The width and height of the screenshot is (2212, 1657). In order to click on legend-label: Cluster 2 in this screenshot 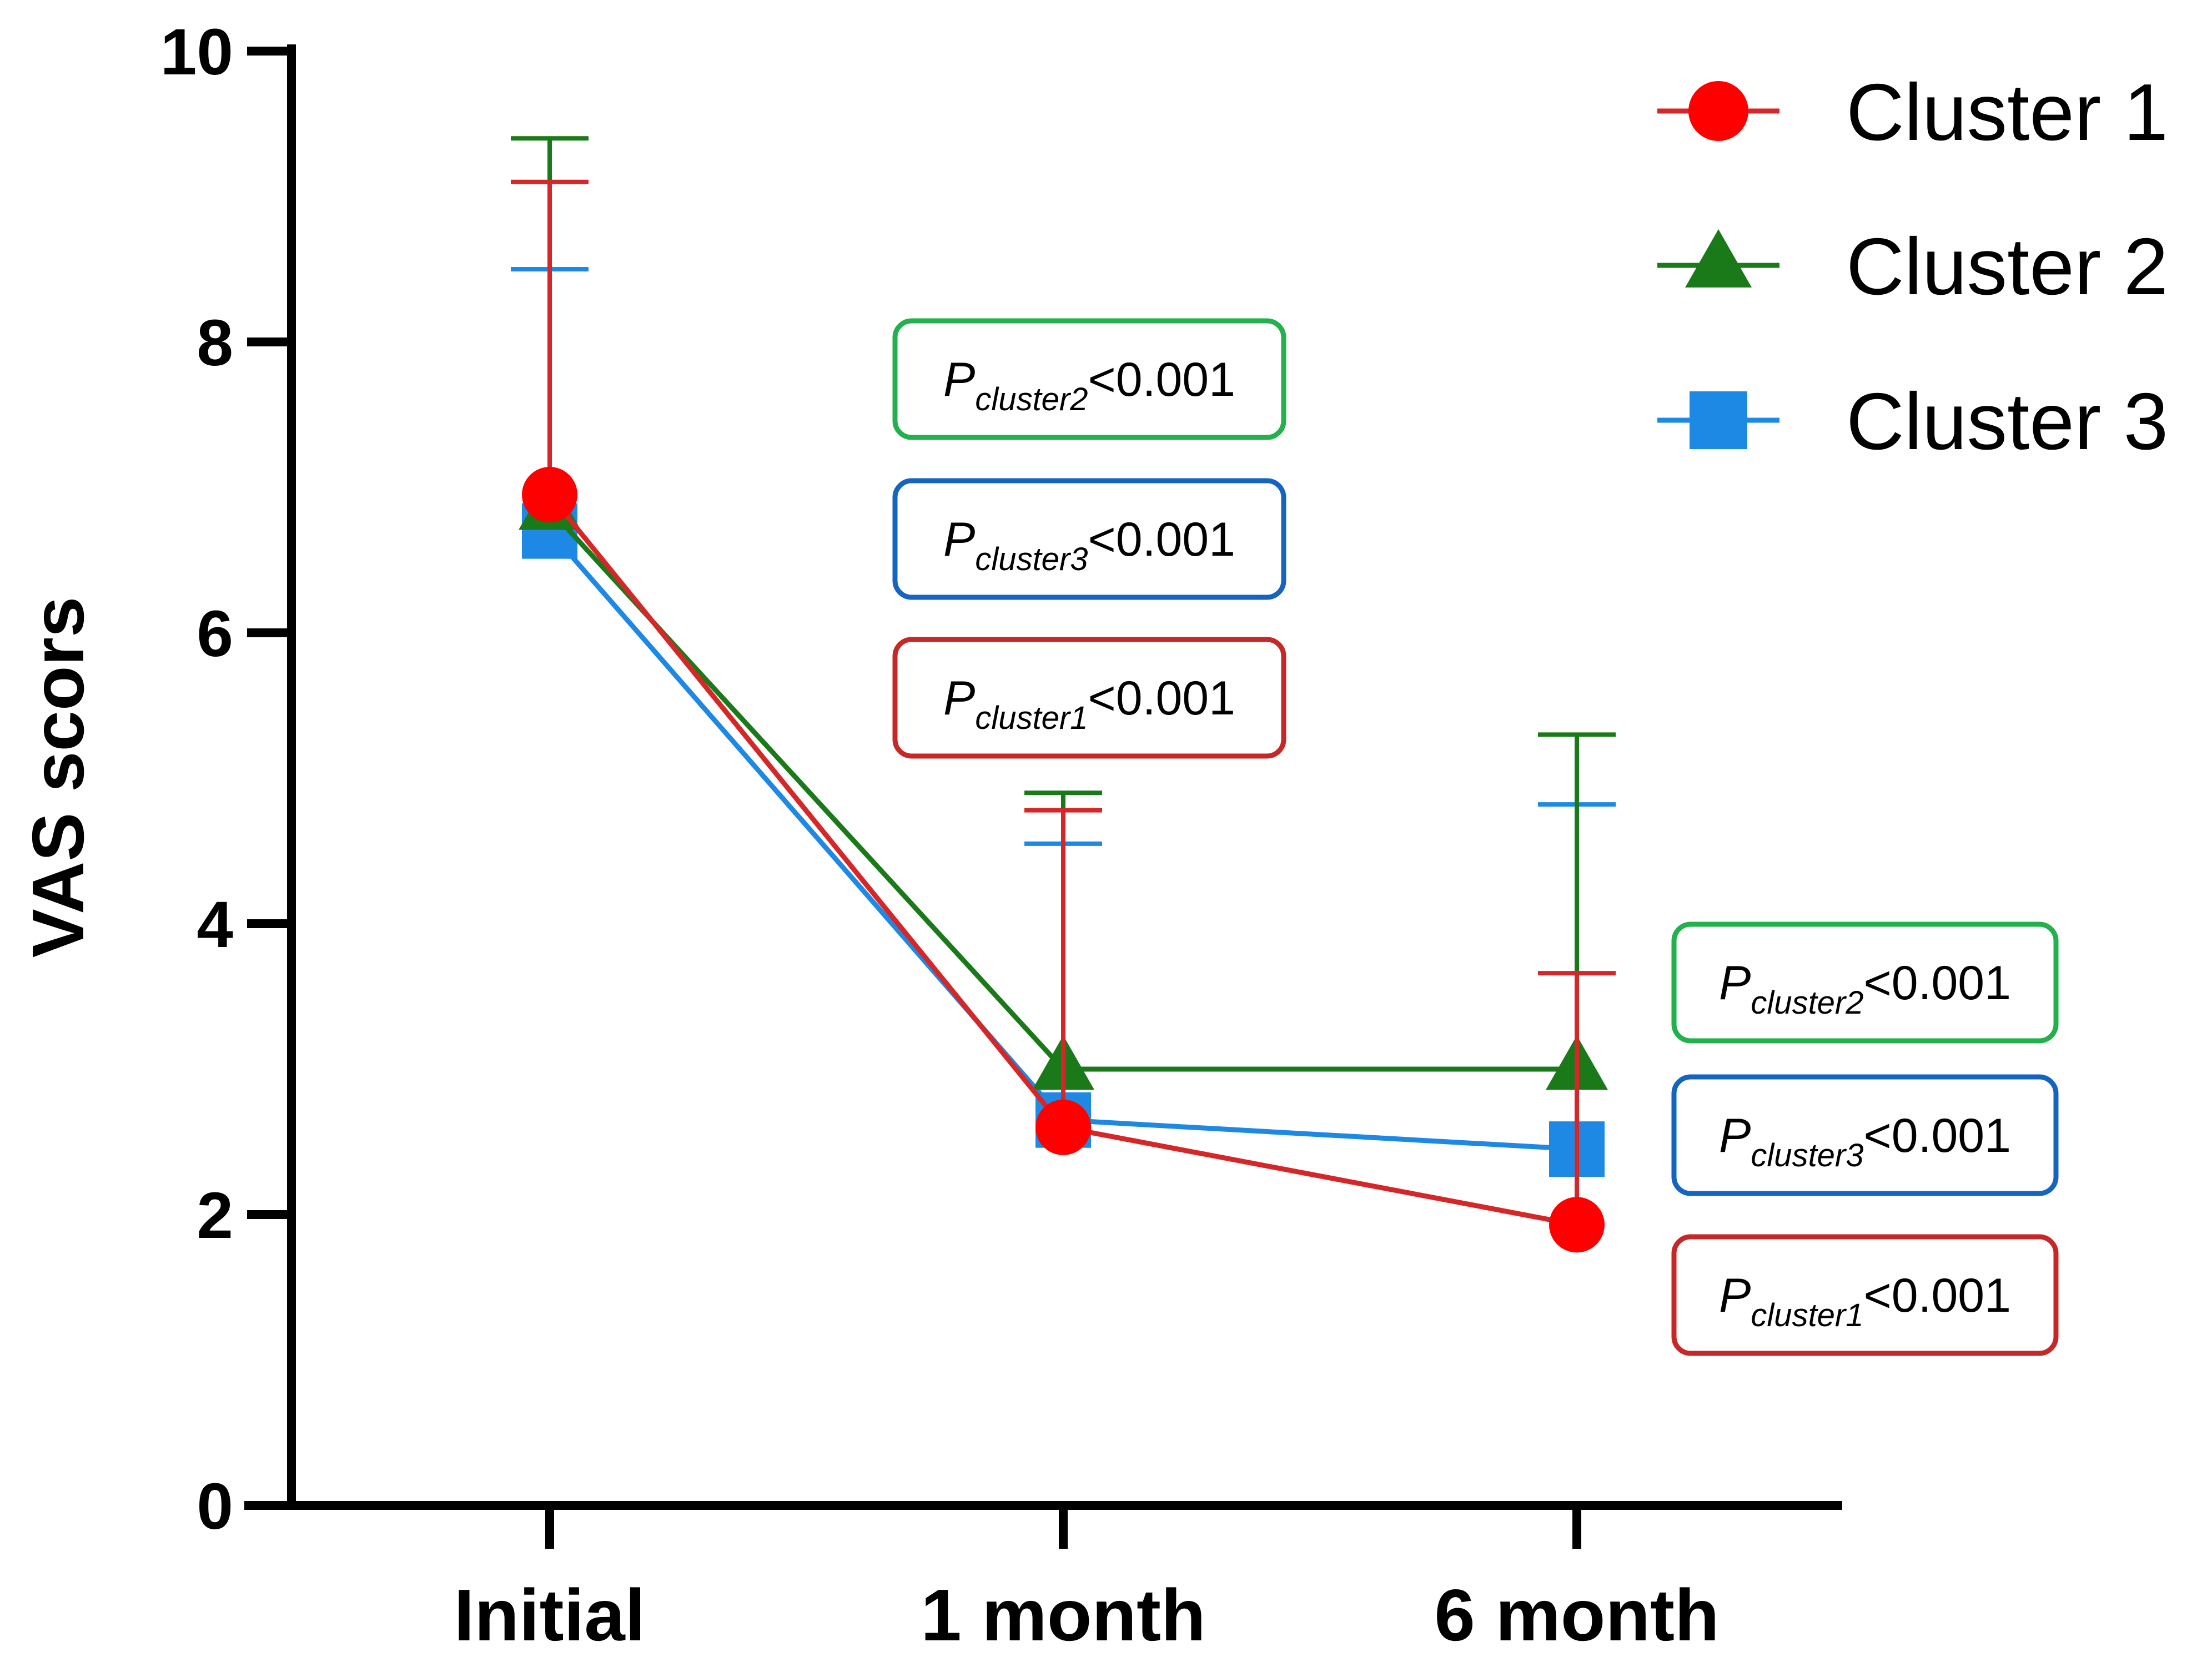, I will do `click(2007, 266)`.